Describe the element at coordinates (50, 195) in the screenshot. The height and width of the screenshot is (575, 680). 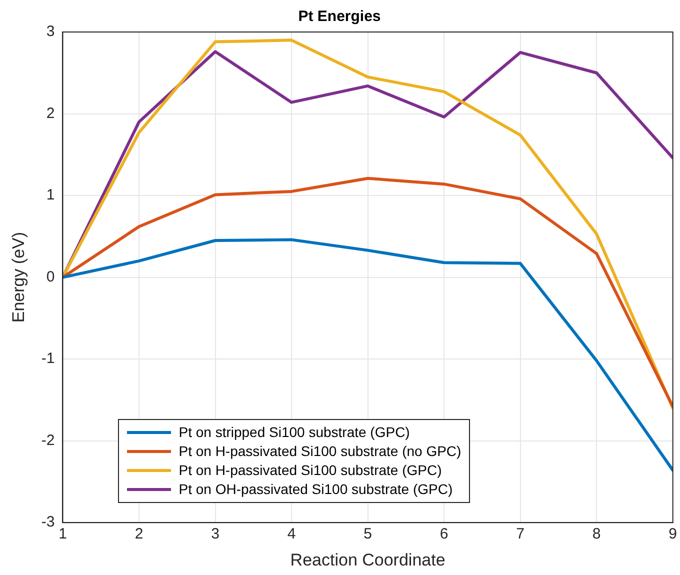
I see `y-tick-label: 1` at that location.